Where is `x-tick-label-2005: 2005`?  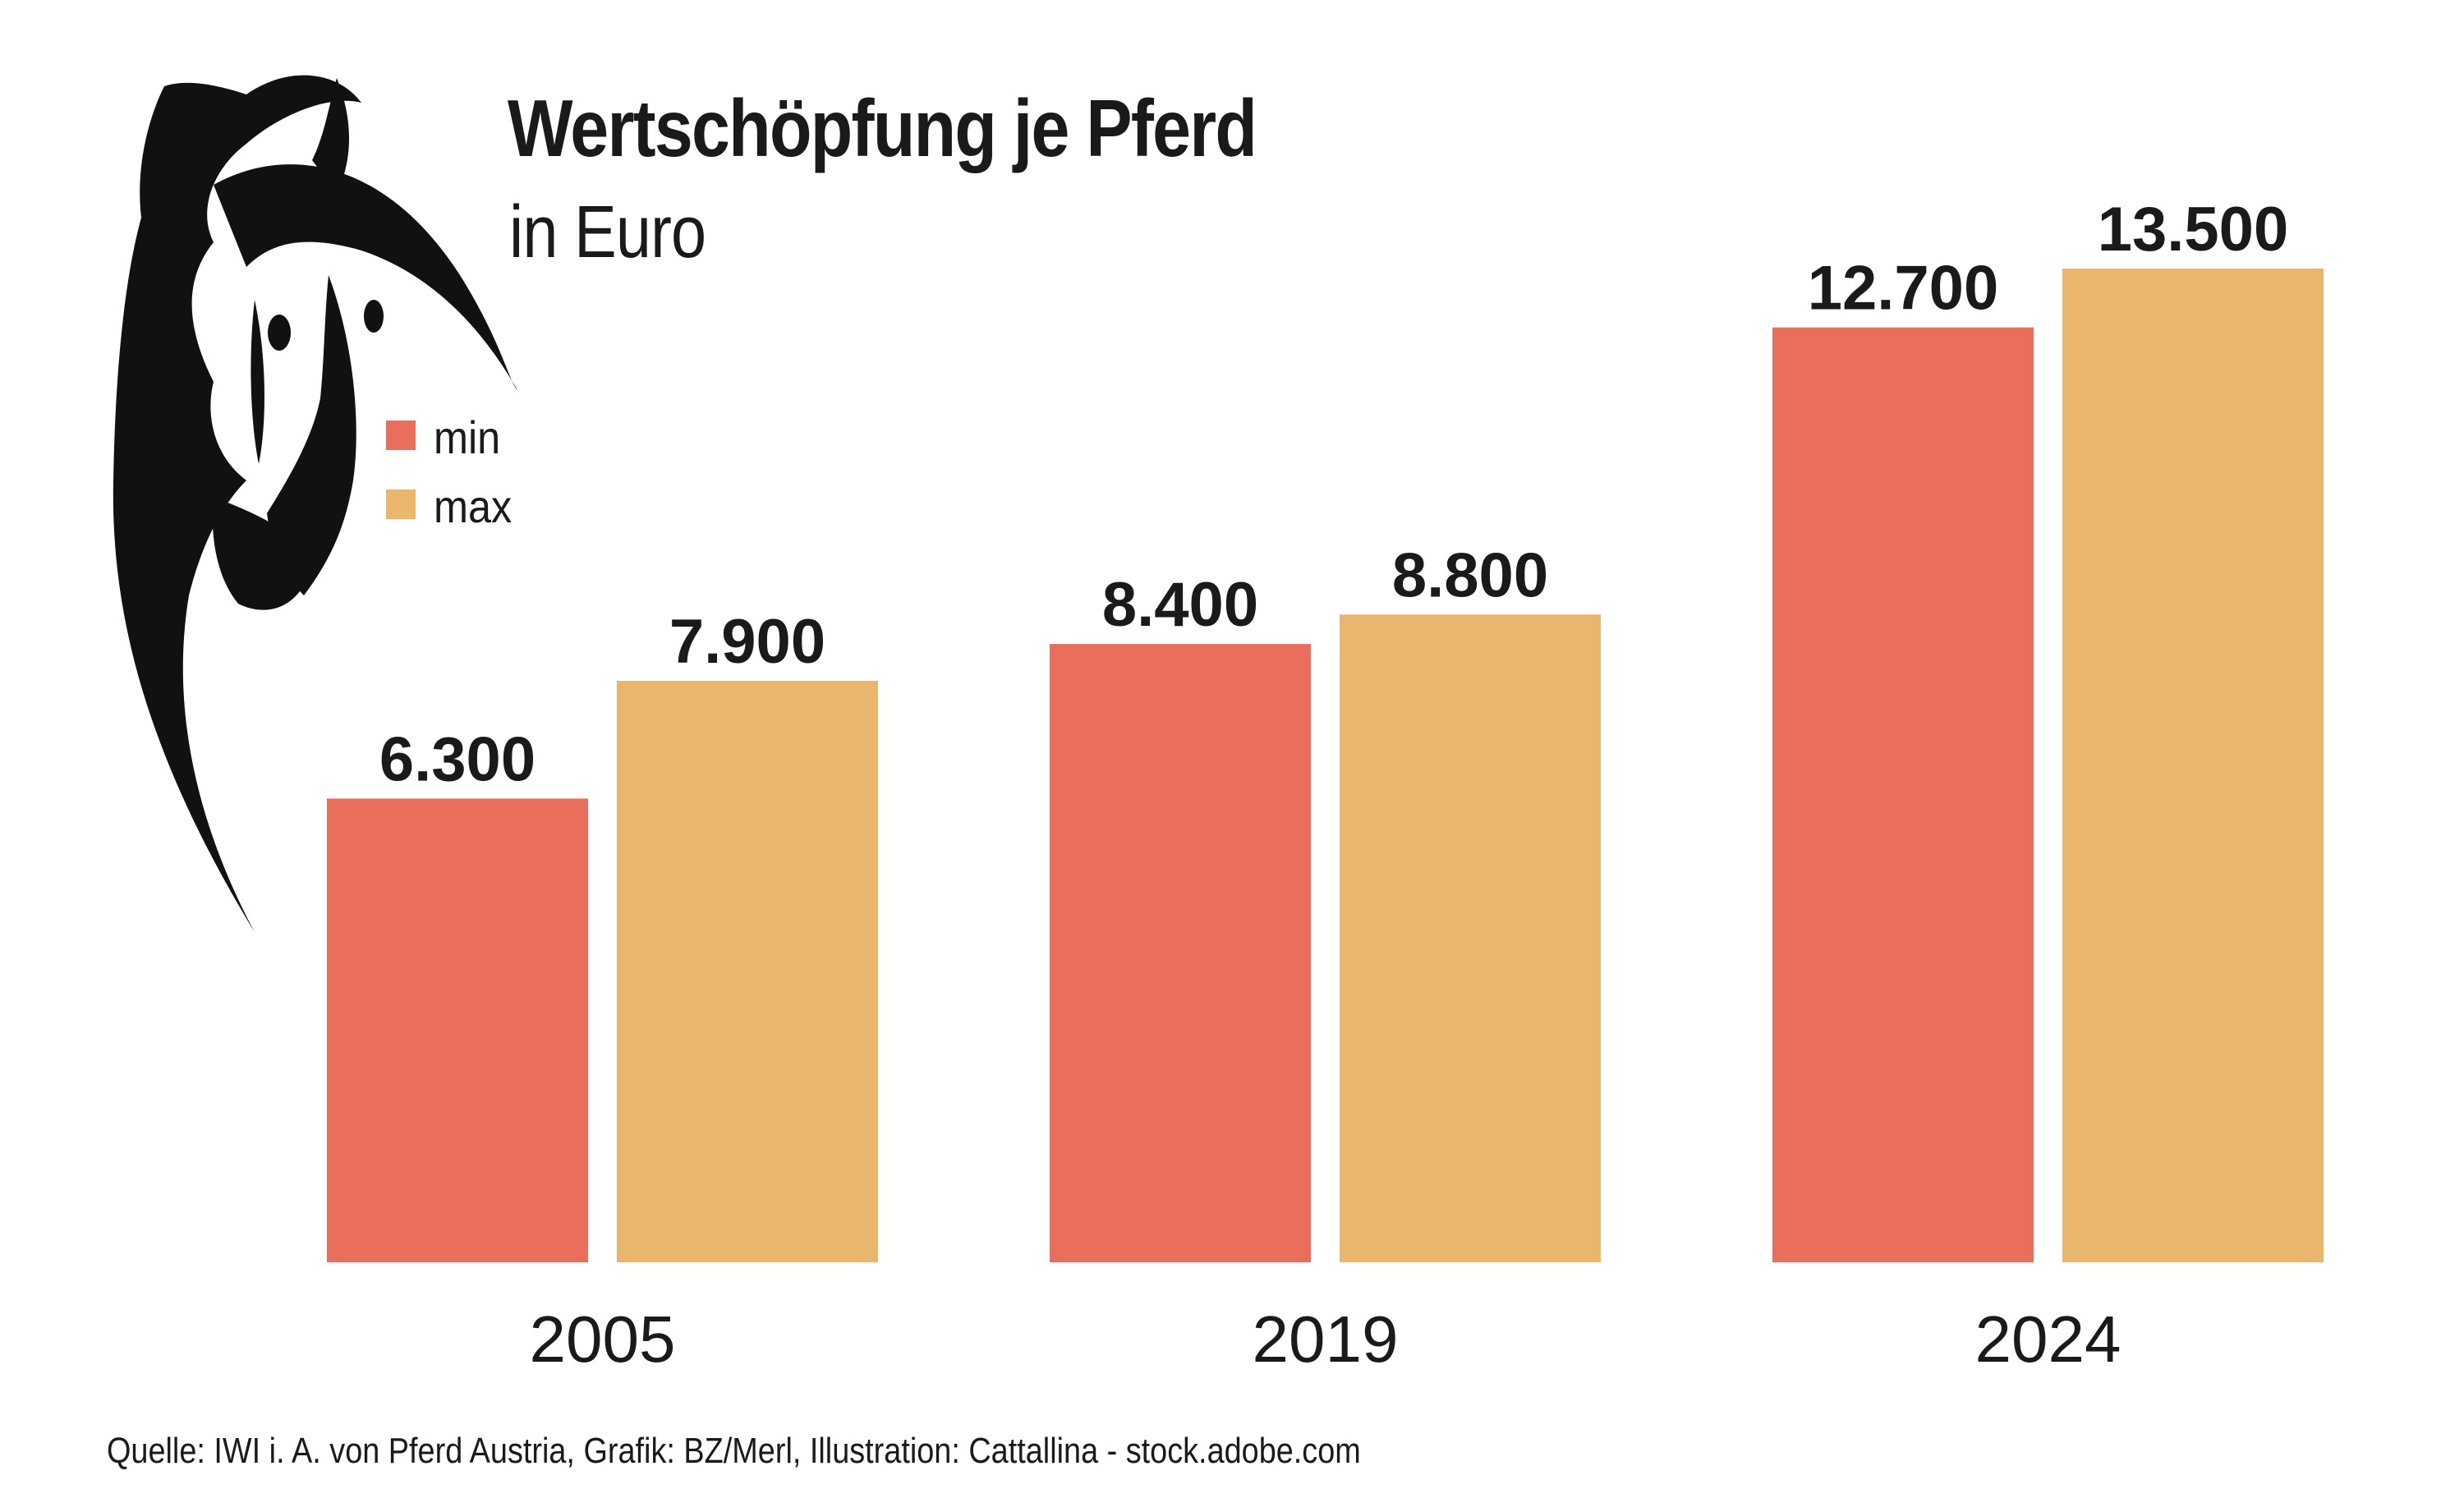
x-tick-label-2005: 2005 is located at coordinates (603, 1339).